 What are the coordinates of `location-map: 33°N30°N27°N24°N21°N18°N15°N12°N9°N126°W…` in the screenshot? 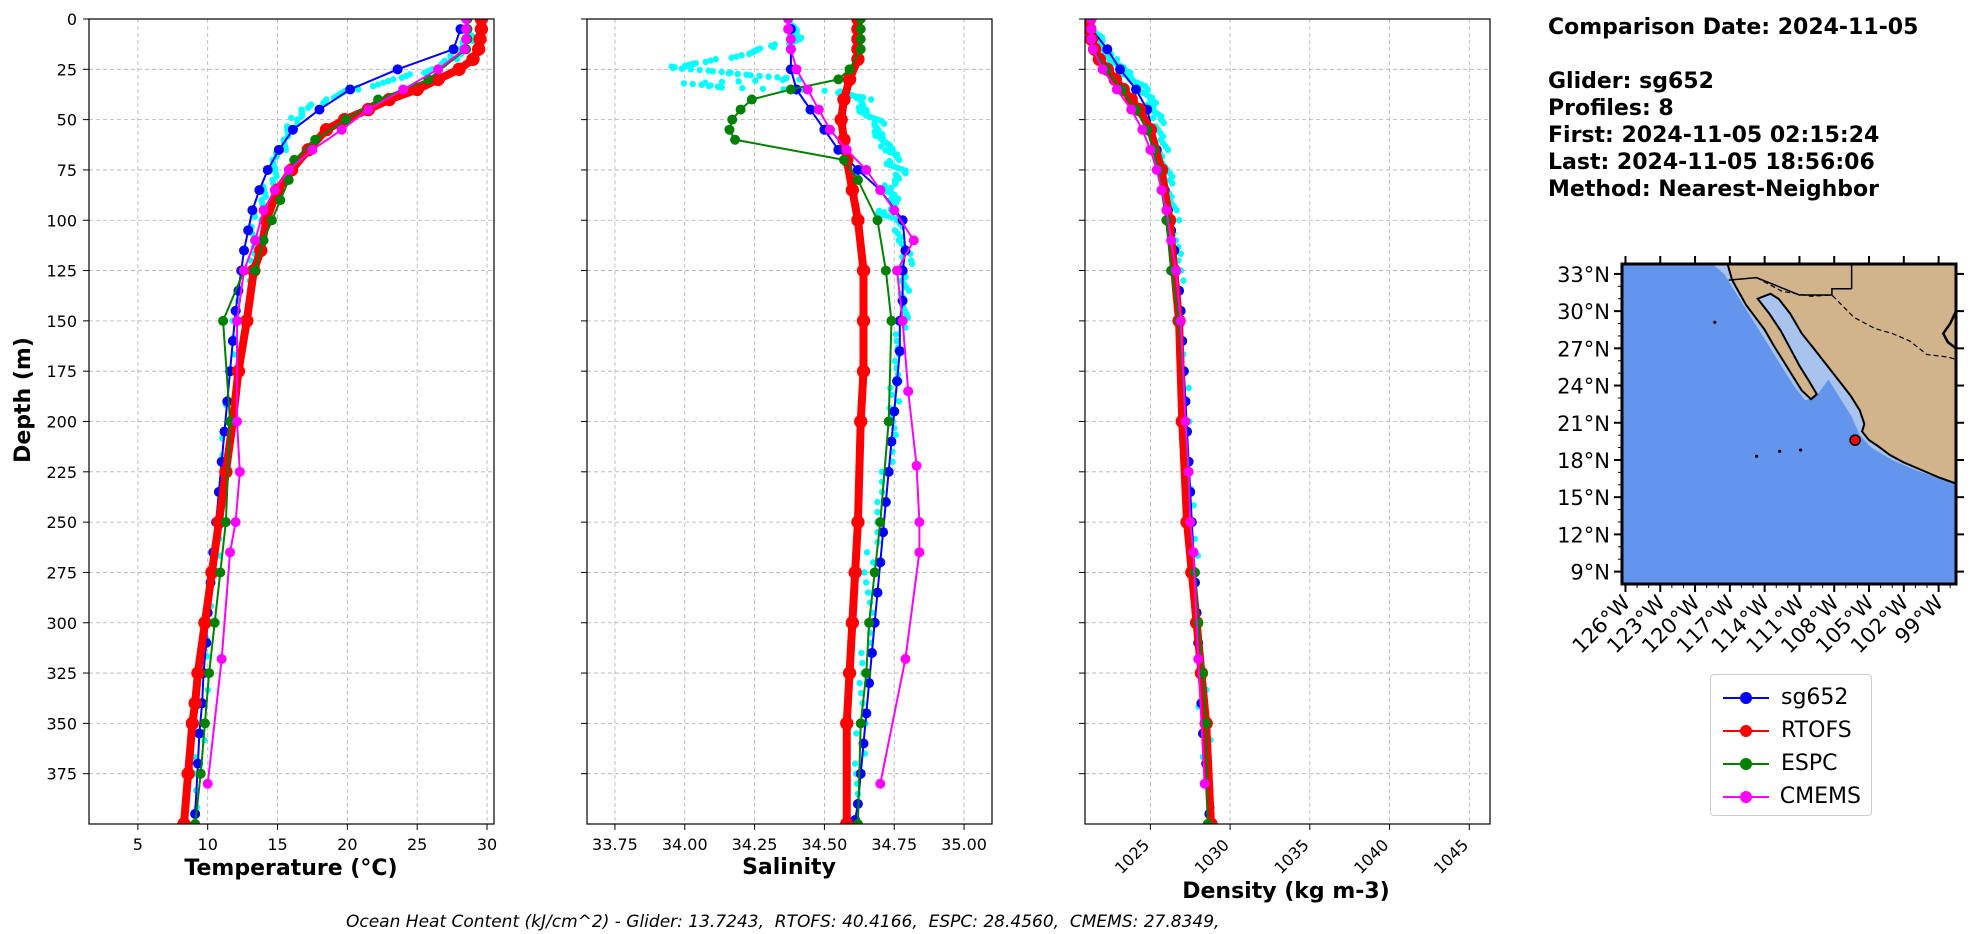 It's located at (1760, 457).